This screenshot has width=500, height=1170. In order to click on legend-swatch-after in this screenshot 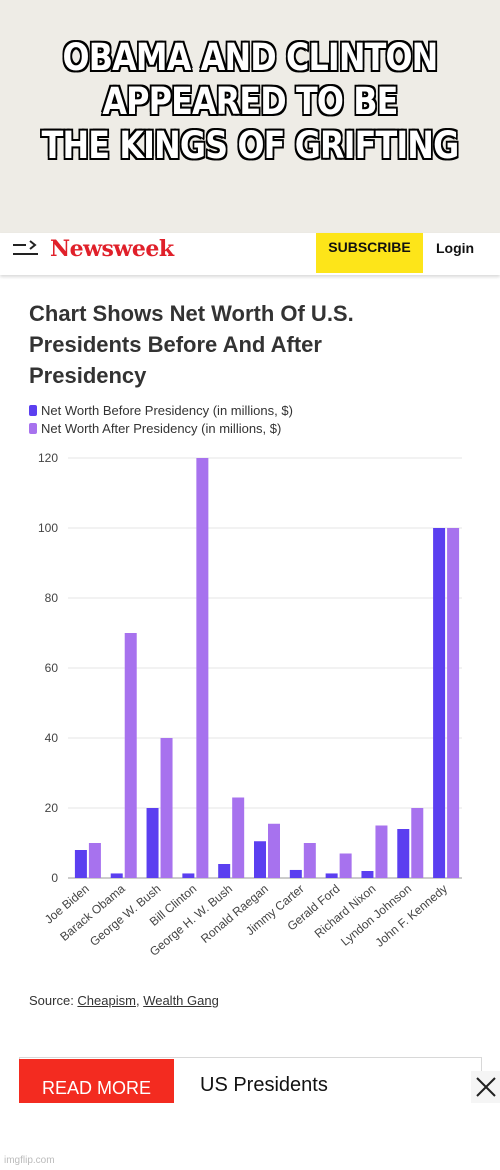, I will do `click(33, 428)`.